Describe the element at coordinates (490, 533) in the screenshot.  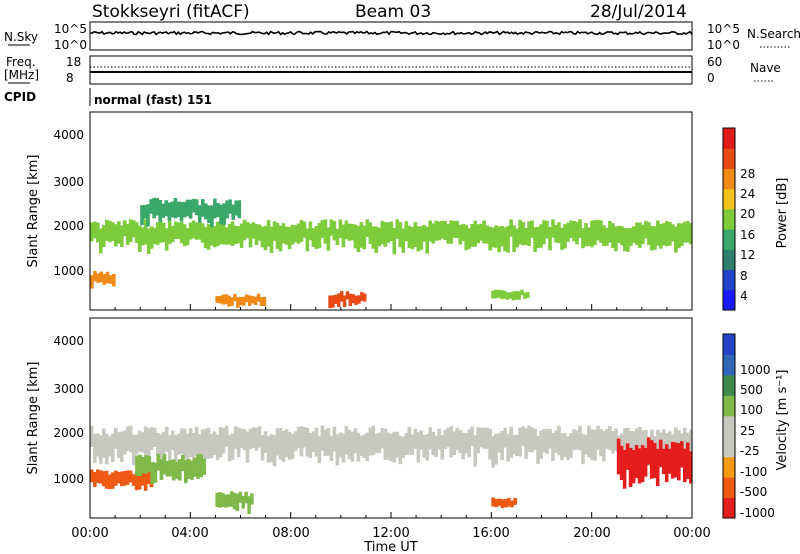
I see `xtick-label-4: 16:00` at that location.